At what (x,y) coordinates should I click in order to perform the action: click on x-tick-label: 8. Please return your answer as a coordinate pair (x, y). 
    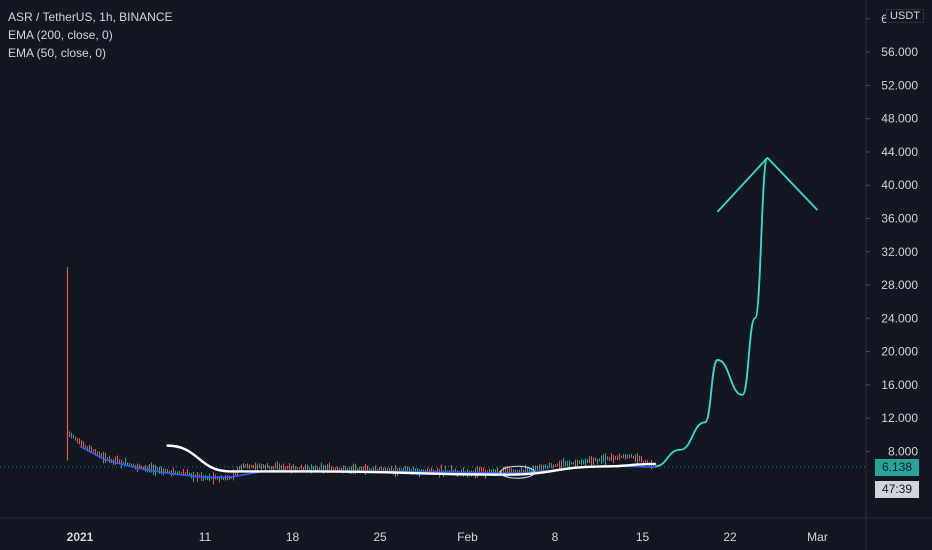
    Looking at the image, I should click on (555, 537).